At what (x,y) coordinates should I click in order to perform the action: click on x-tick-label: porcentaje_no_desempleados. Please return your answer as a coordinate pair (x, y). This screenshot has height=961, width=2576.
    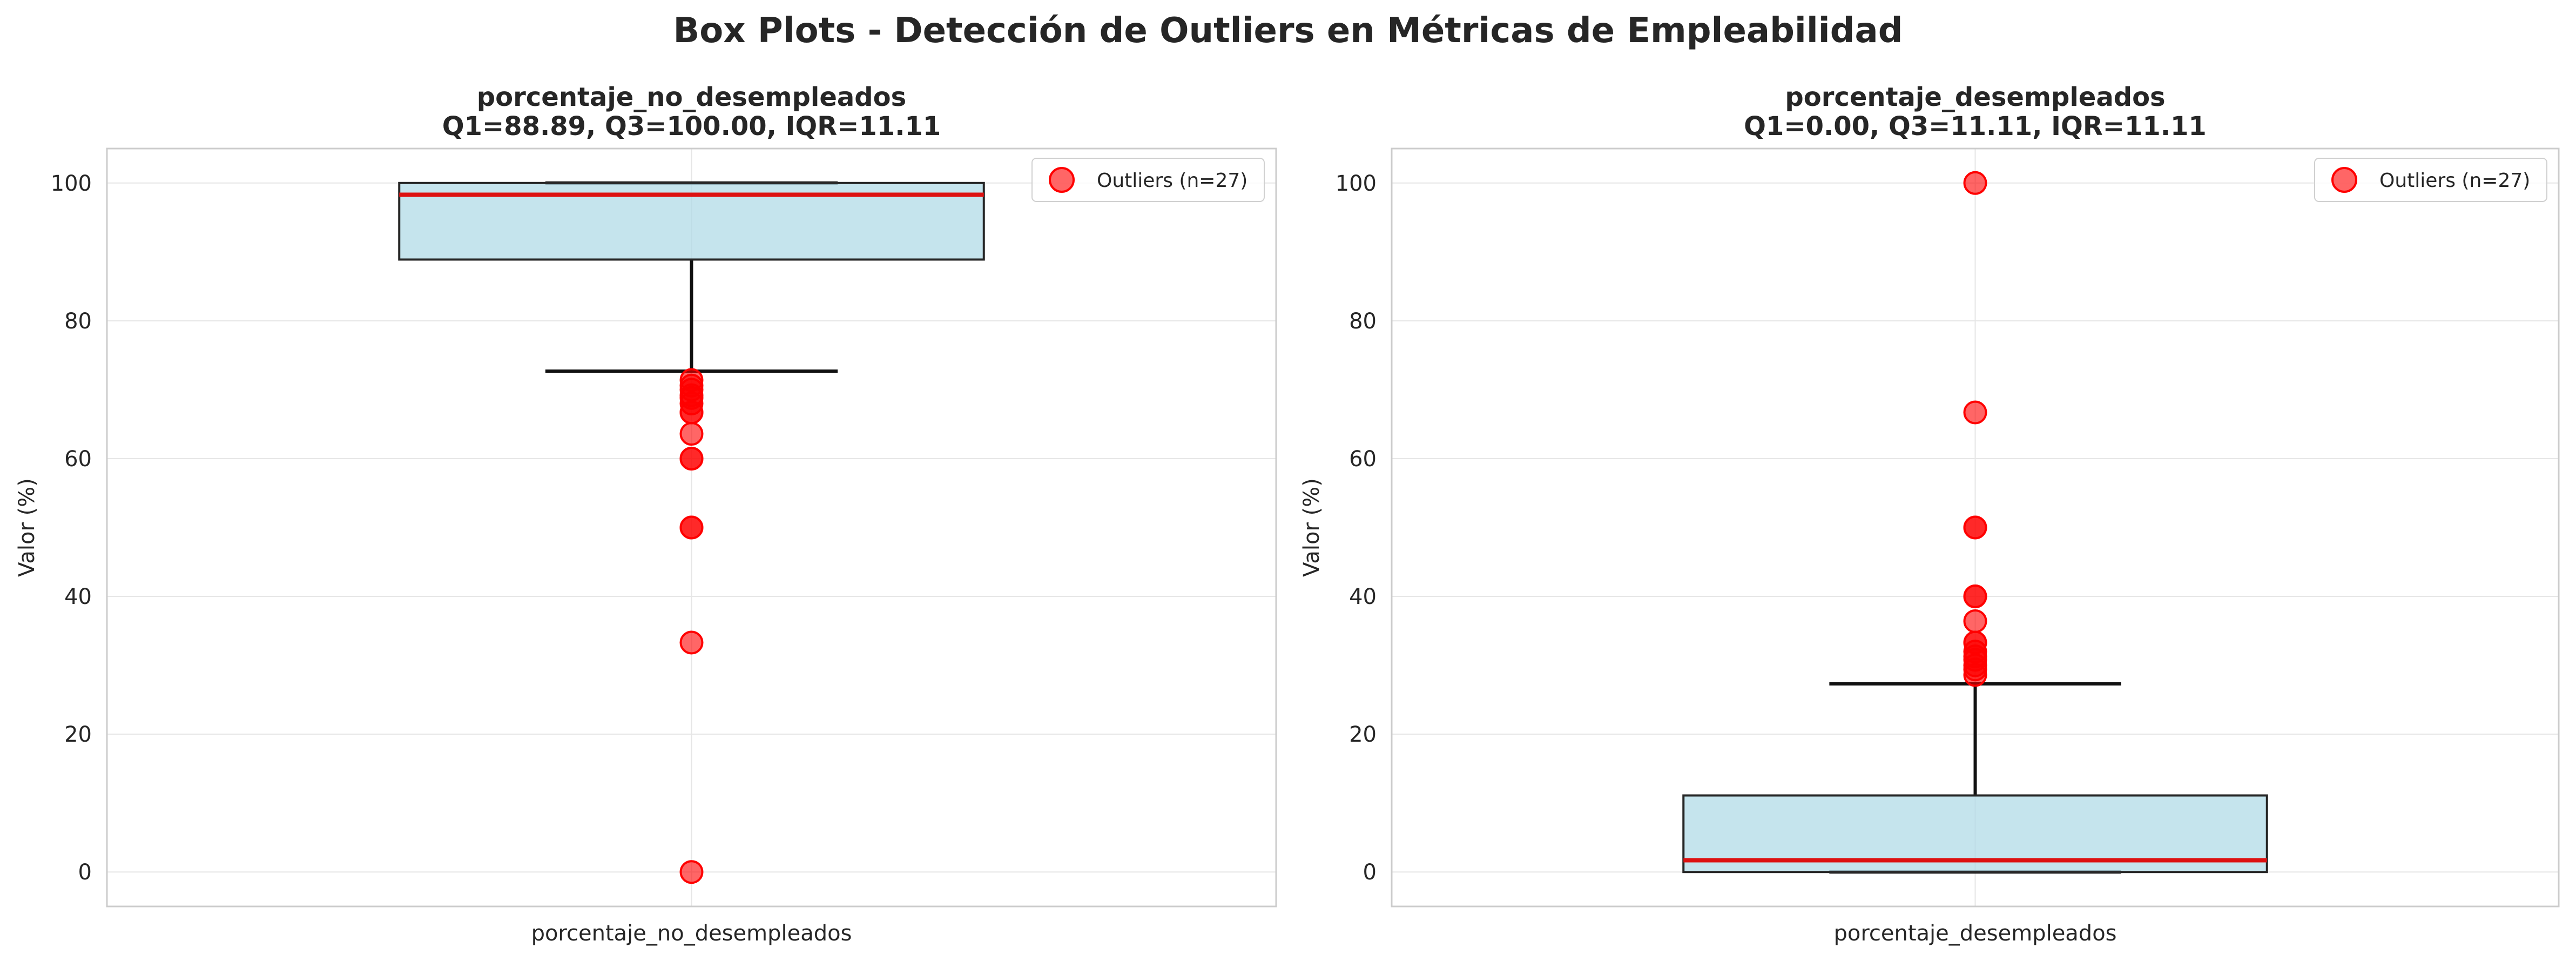
    Looking at the image, I should click on (691, 933).